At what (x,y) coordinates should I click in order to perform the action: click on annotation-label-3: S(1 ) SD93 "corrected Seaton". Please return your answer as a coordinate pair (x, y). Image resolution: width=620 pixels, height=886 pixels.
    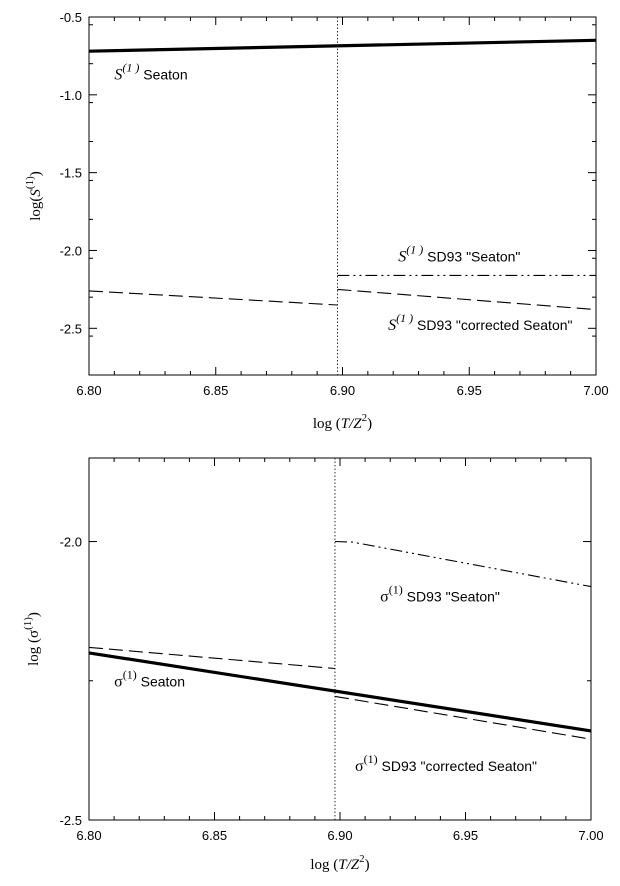
    Looking at the image, I should click on (480, 322).